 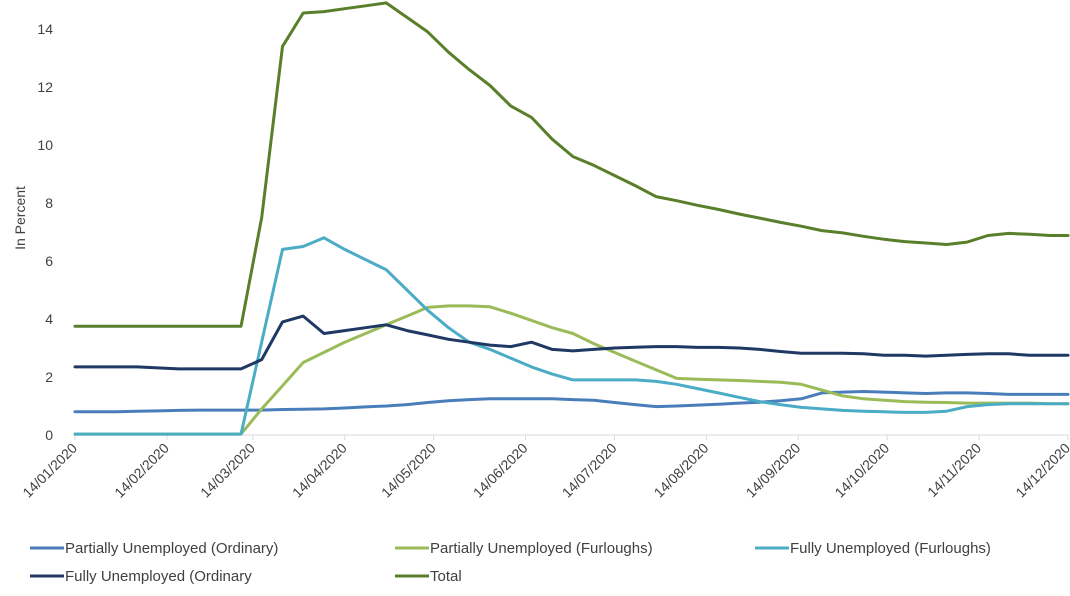 I want to click on x-tick-label: 14/12/2020, so click(x=1041, y=470).